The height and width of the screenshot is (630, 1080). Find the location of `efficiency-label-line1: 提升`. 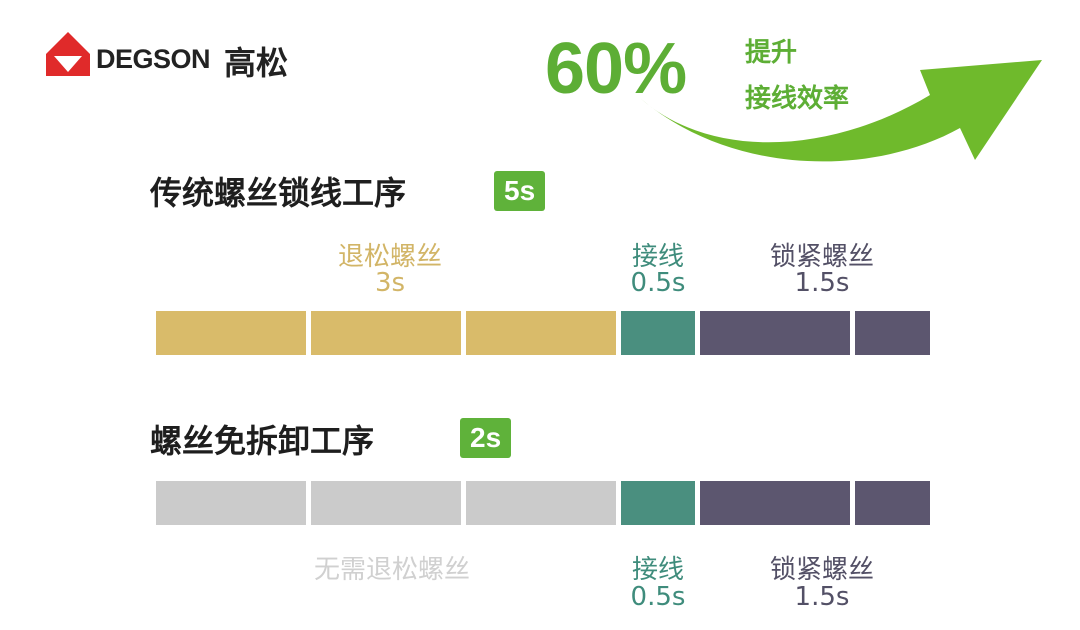

efficiency-label-line1: 提升 is located at coordinates (771, 53).